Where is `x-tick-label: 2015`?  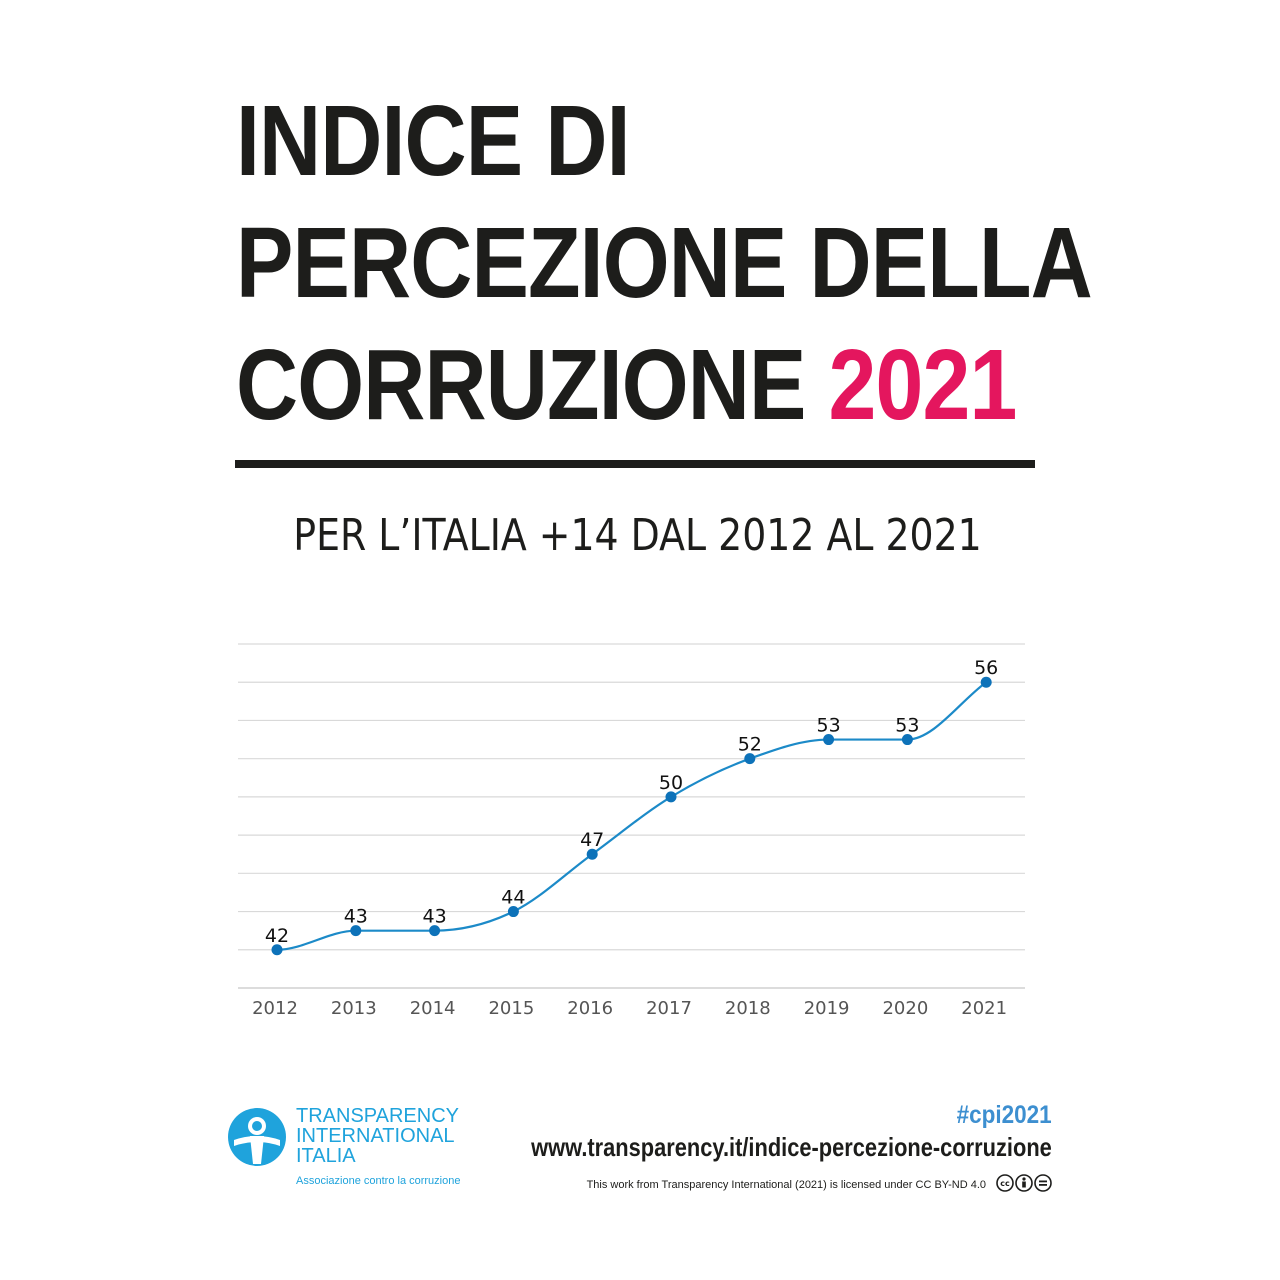 x-tick-label: 2015 is located at coordinates (511, 1008).